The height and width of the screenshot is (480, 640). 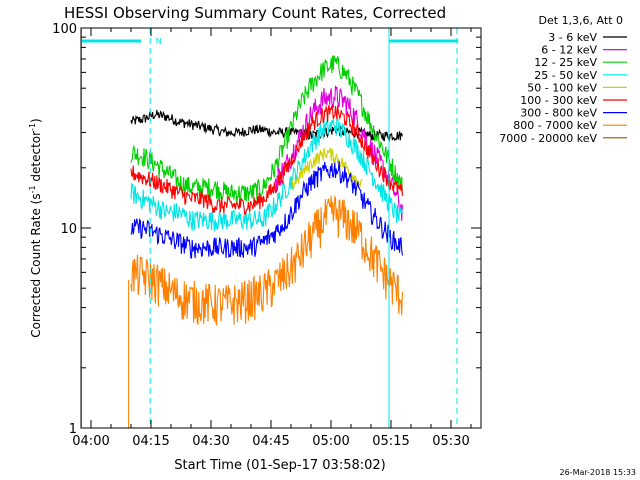 What do you see at coordinates (565, 75) in the screenshot?
I see `legend-label: 25 - 50 keV` at bounding box center [565, 75].